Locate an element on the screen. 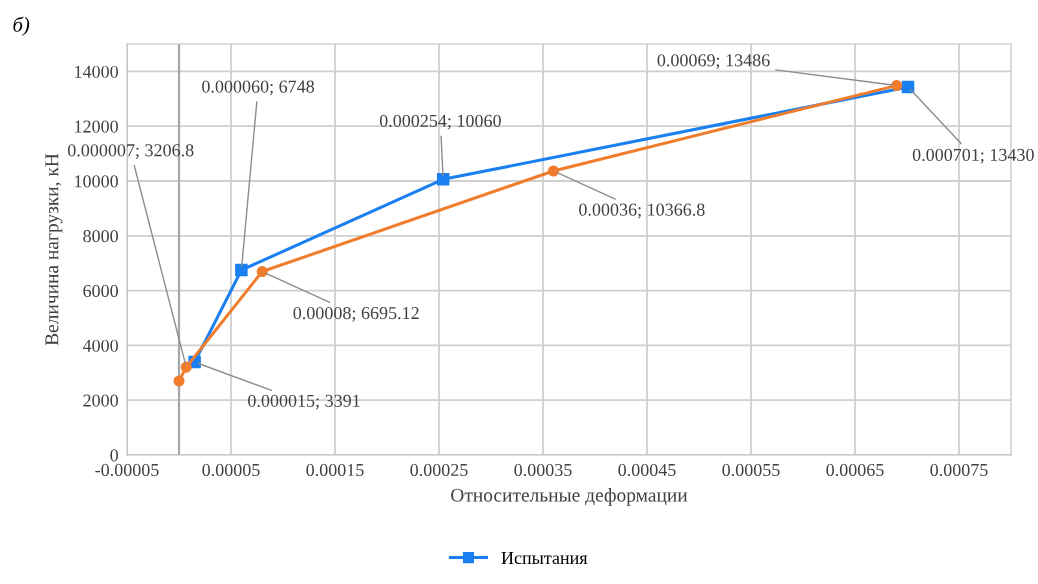 The height and width of the screenshot is (584, 1038). x-tick-label: -0.00005 is located at coordinates (127, 470).